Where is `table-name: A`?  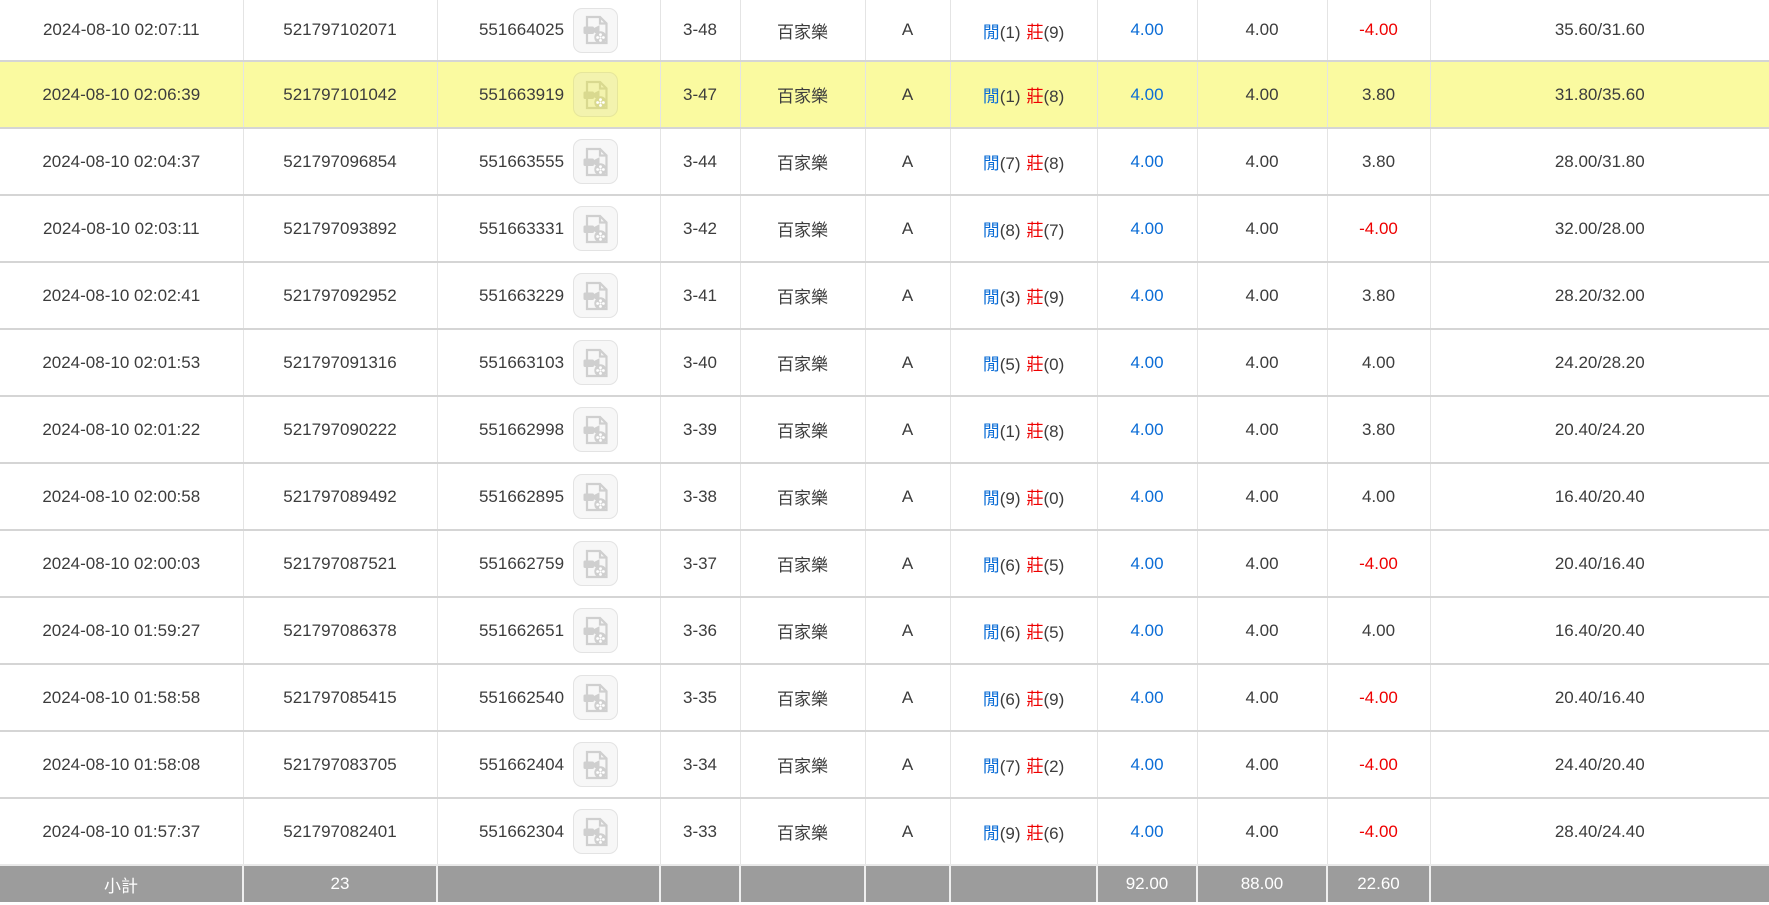
table-name: A is located at coordinates (907, 764).